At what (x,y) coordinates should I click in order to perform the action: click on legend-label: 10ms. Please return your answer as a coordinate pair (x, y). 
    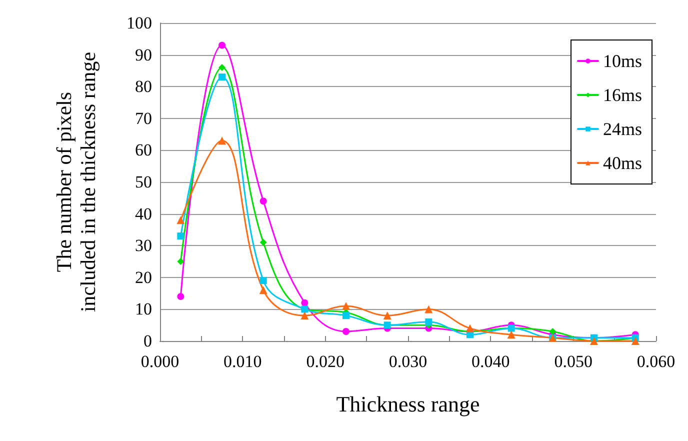
    Looking at the image, I should click on (622, 61).